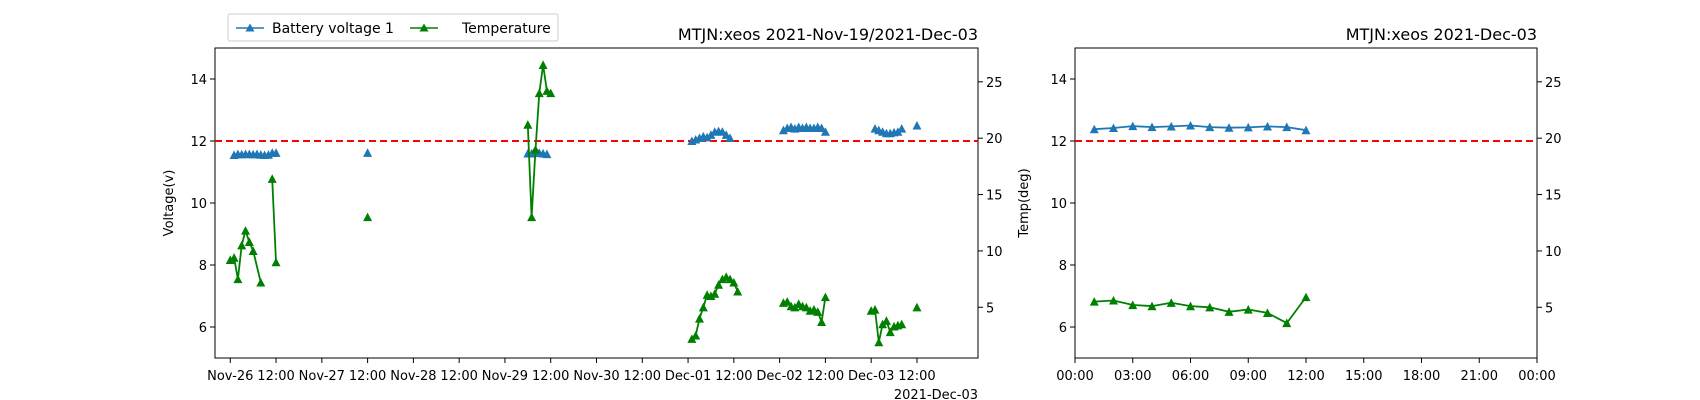  Describe the element at coordinates (779, 376) in the screenshot. I see `x-tick-label: Dec-02` at that location.